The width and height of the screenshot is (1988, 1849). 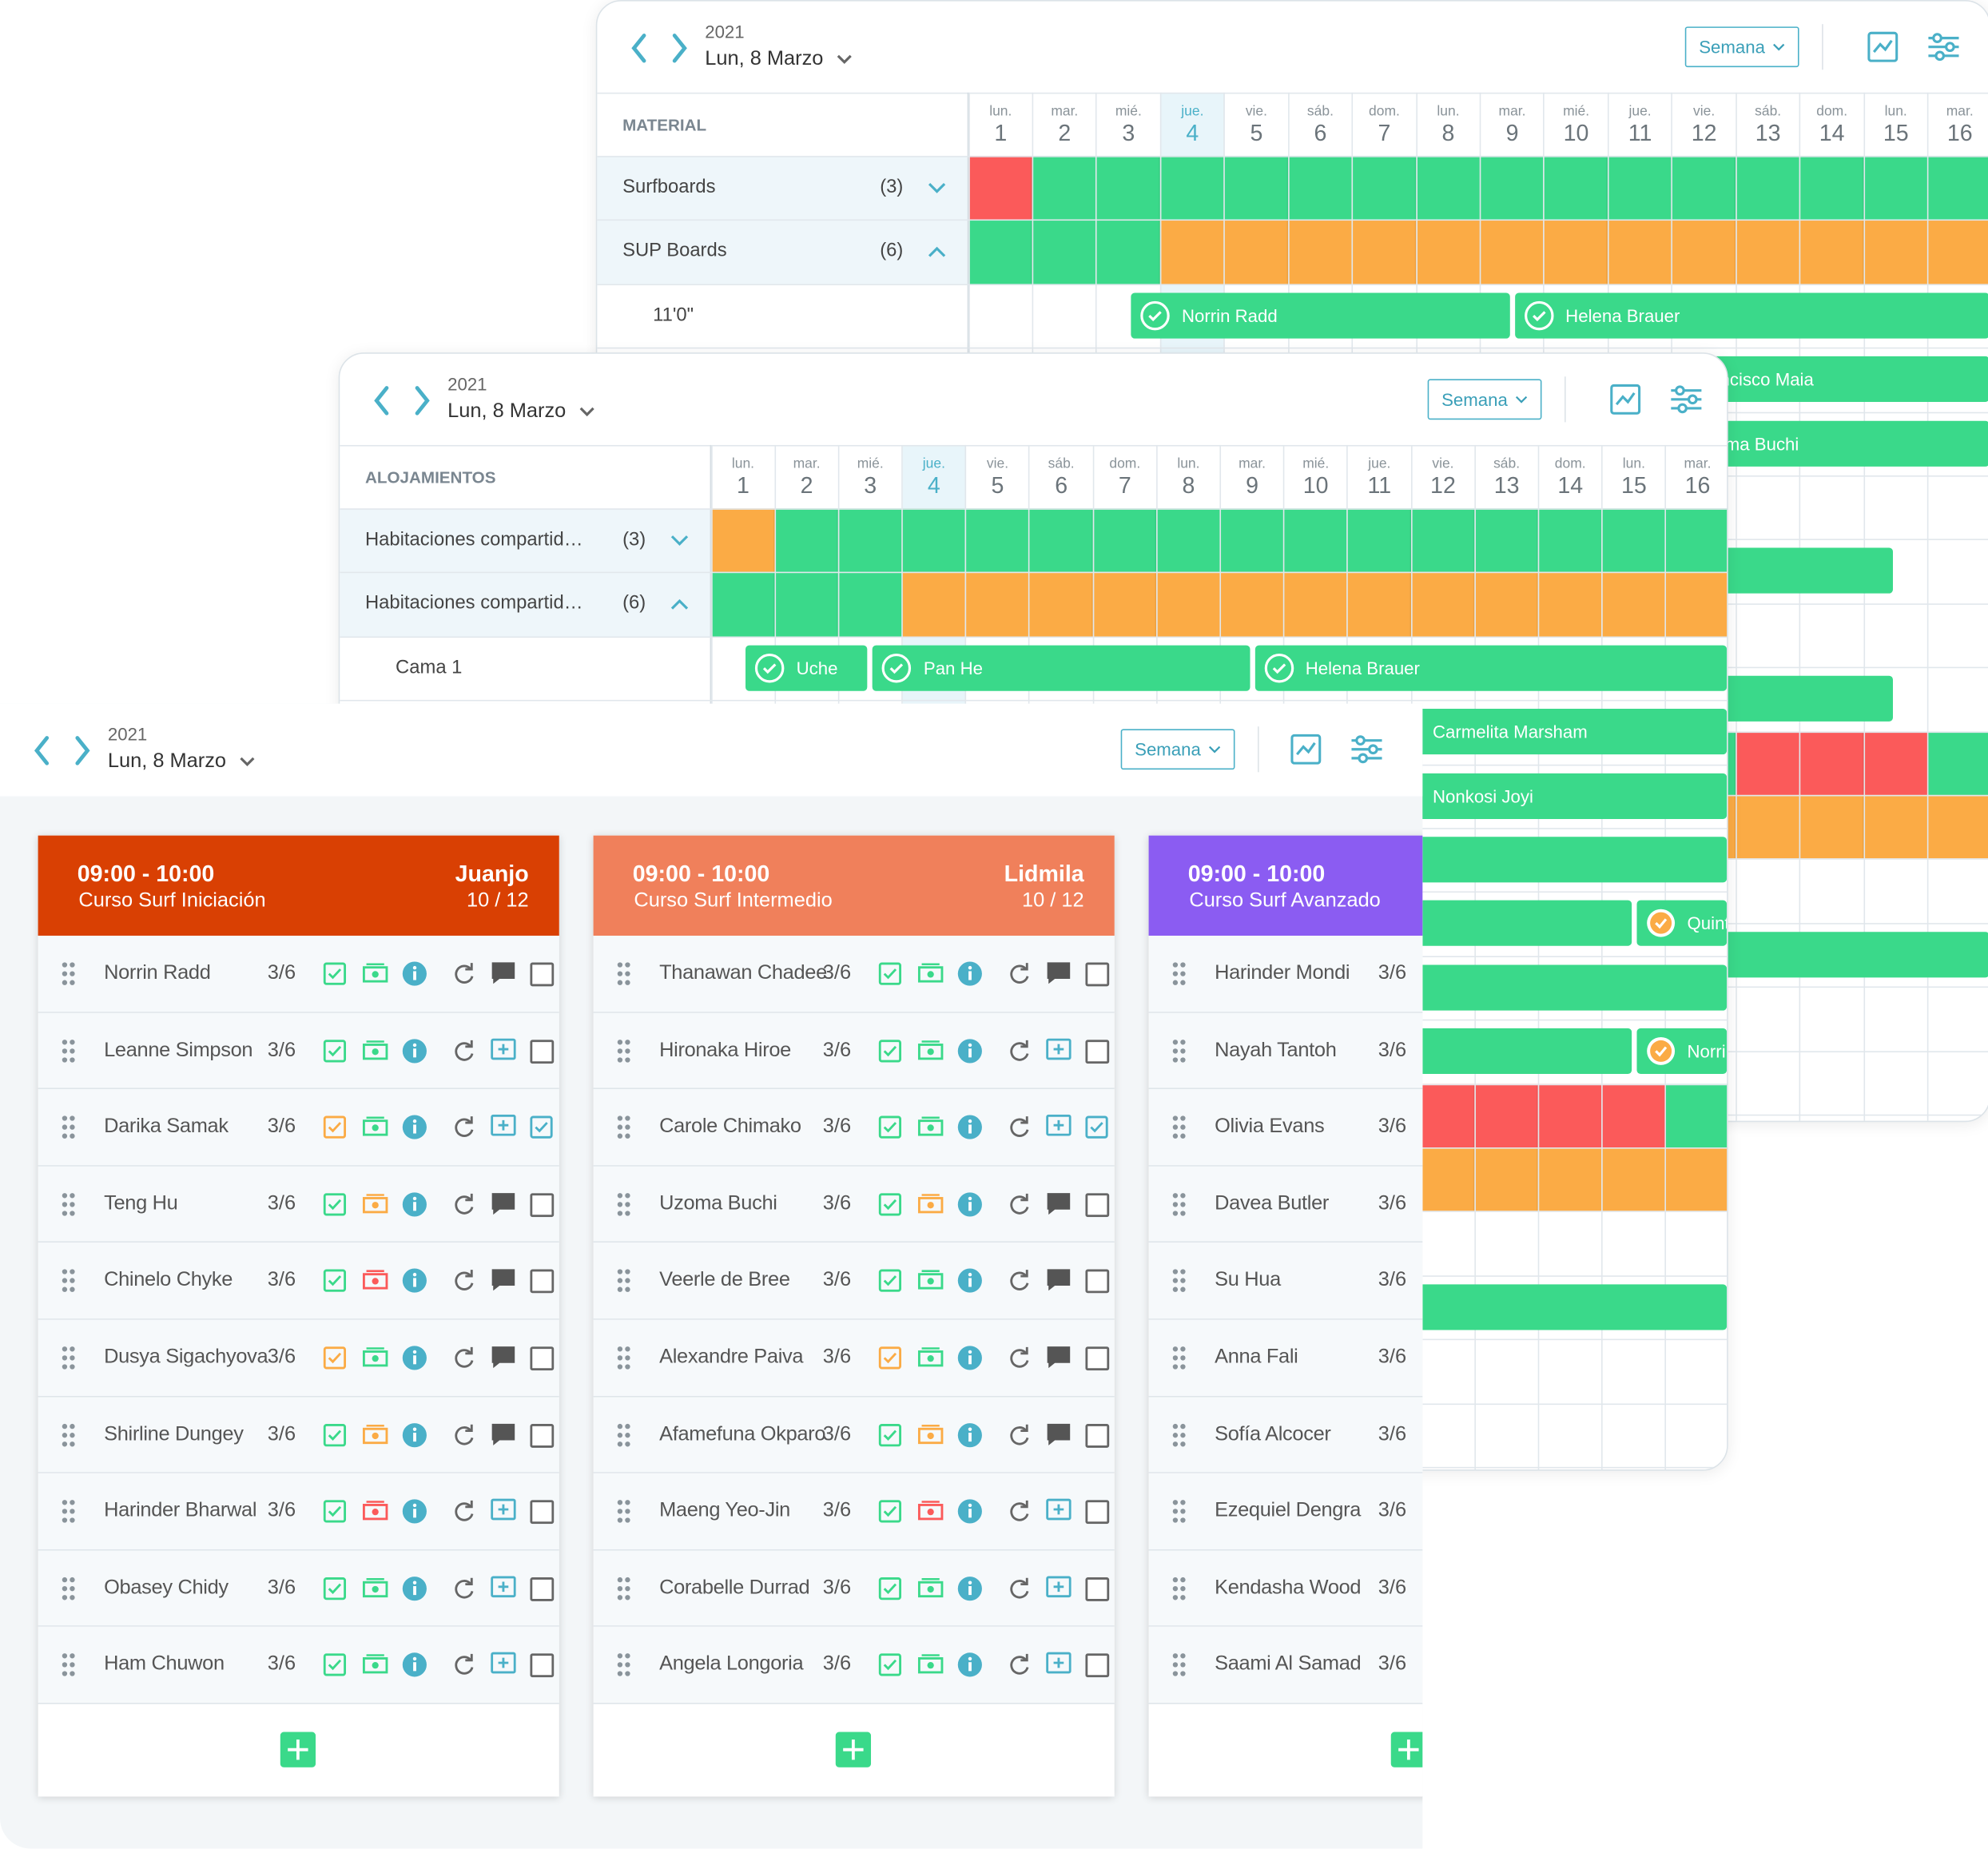 I want to click on booking: Carmelita Marsham, so click(x=1555, y=732).